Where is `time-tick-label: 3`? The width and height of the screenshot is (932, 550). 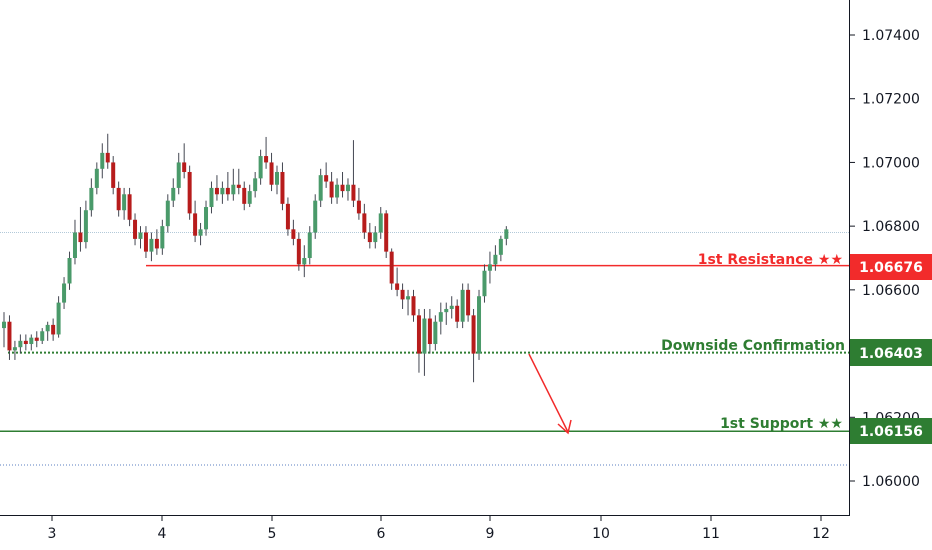
time-tick-label: 3 is located at coordinates (52, 534).